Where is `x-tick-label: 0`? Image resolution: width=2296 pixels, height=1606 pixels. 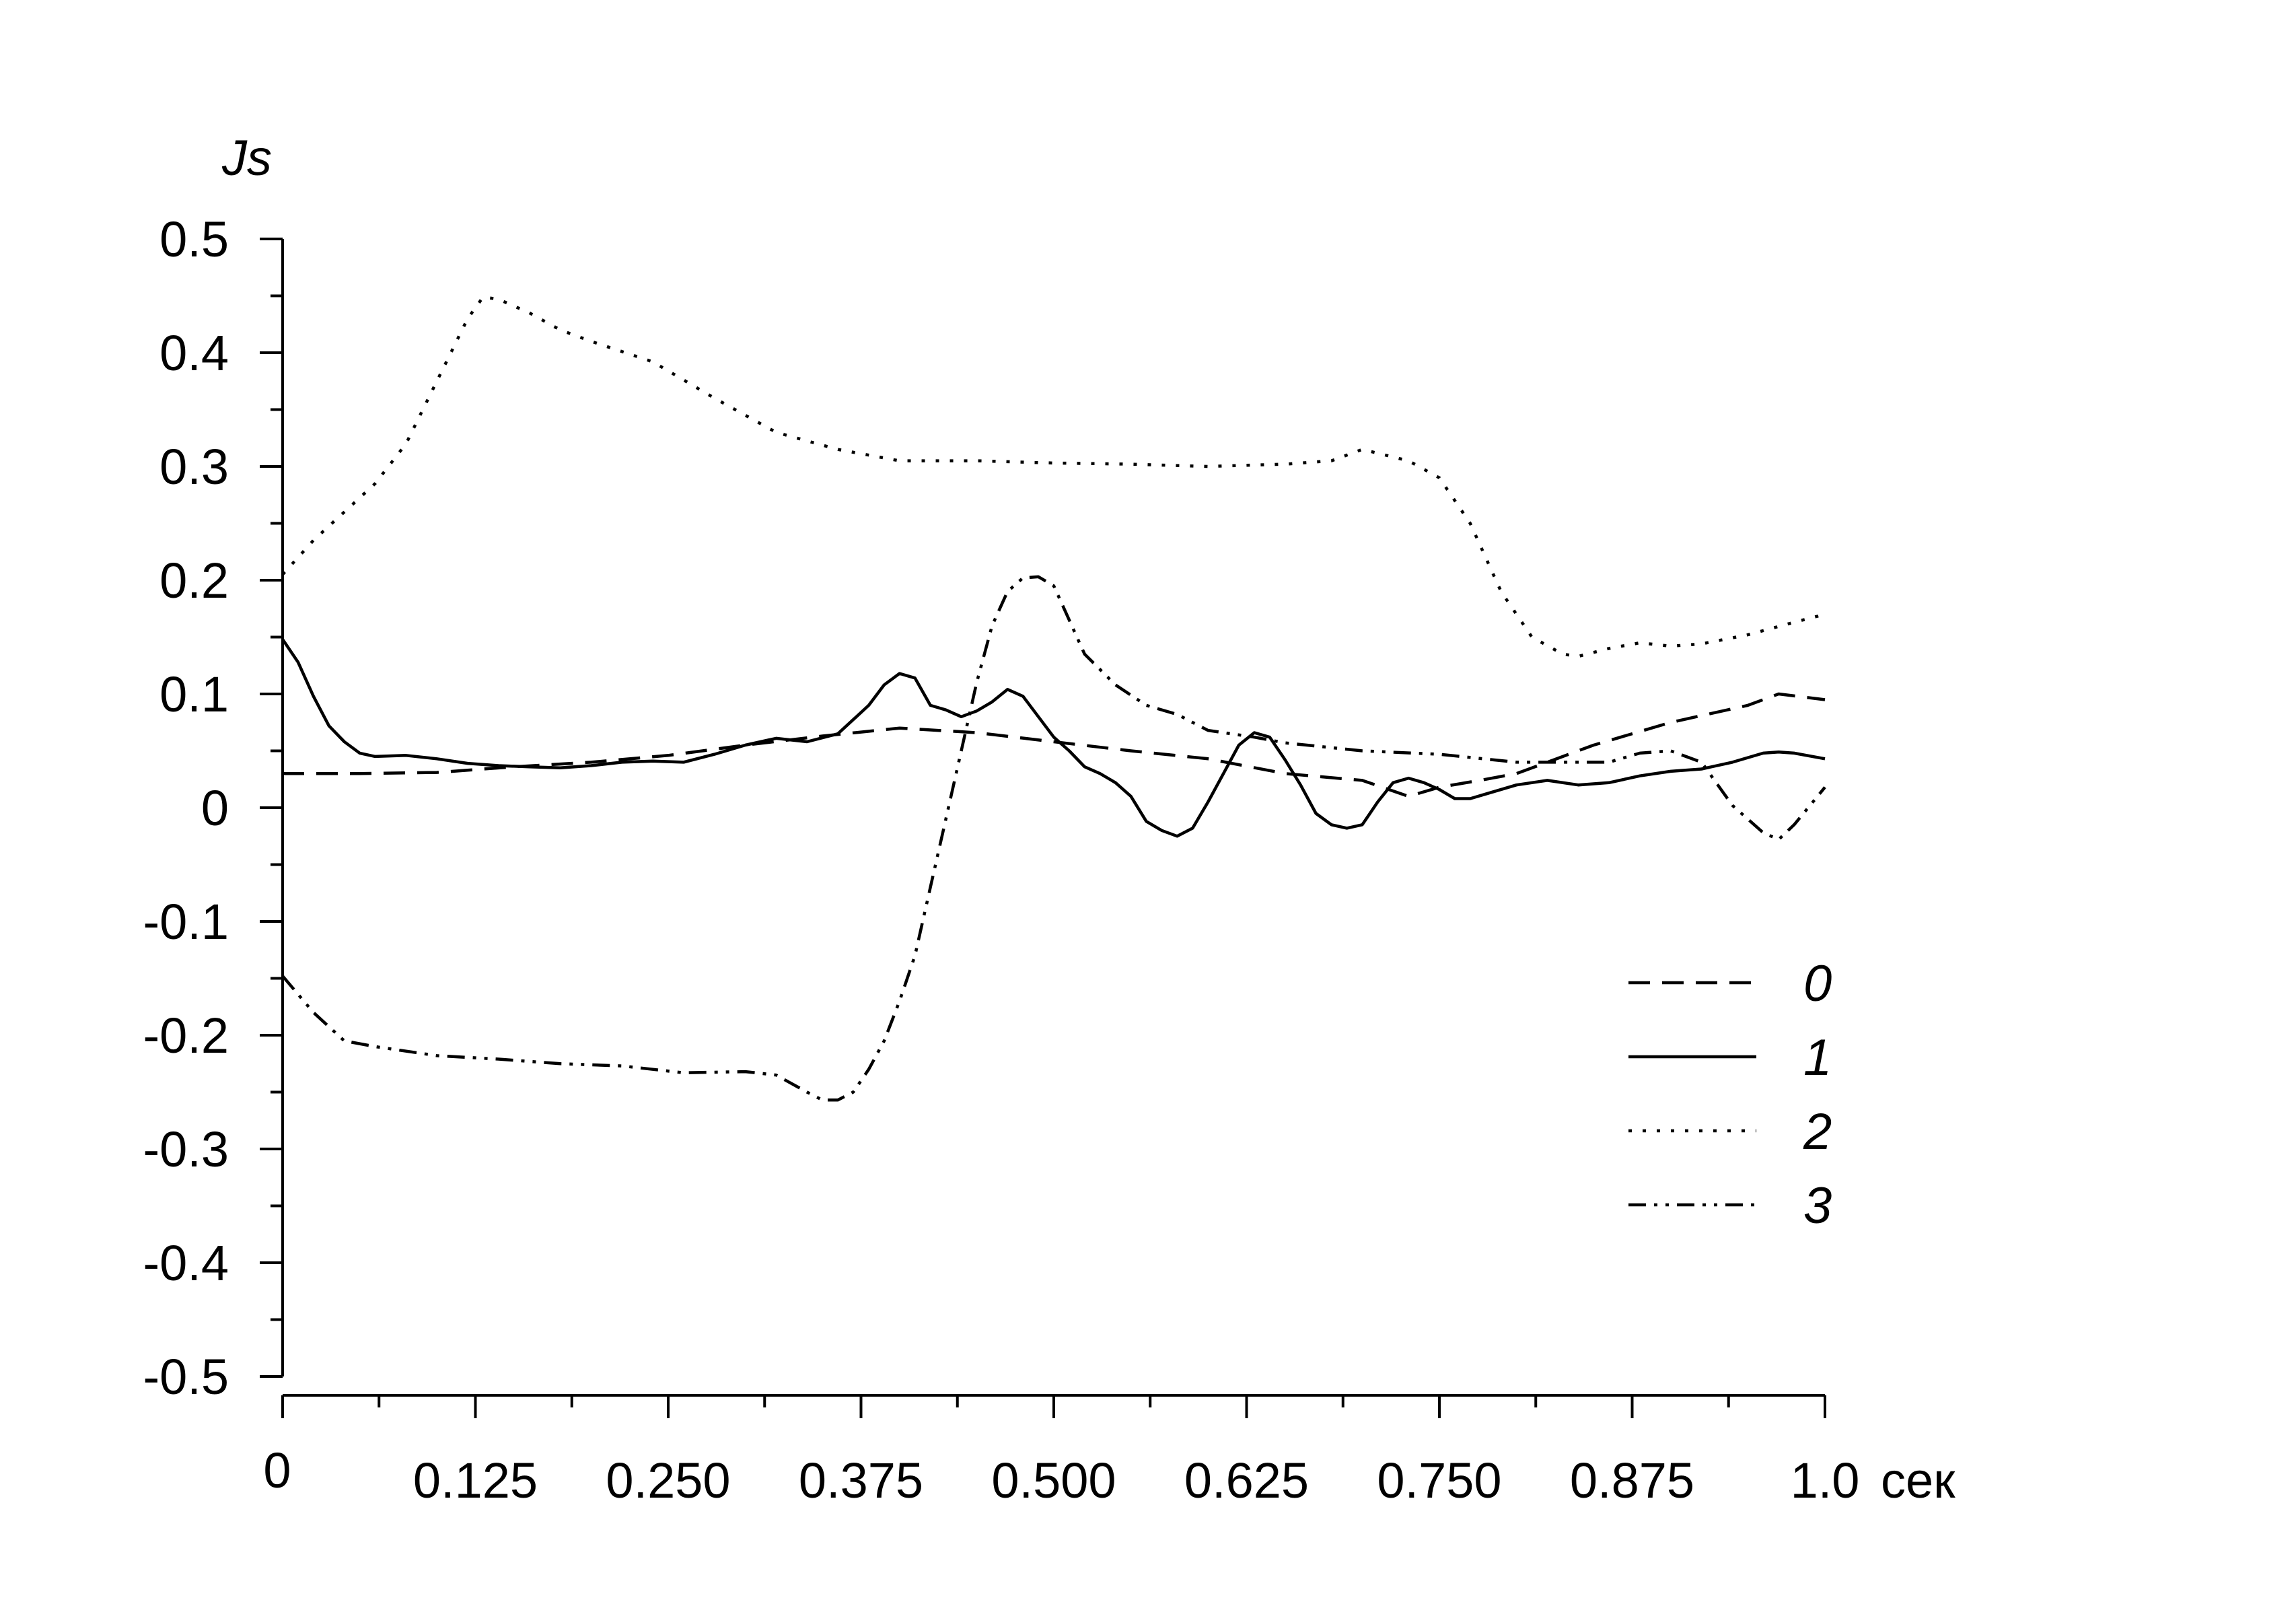 x-tick-label: 0 is located at coordinates (277, 1470).